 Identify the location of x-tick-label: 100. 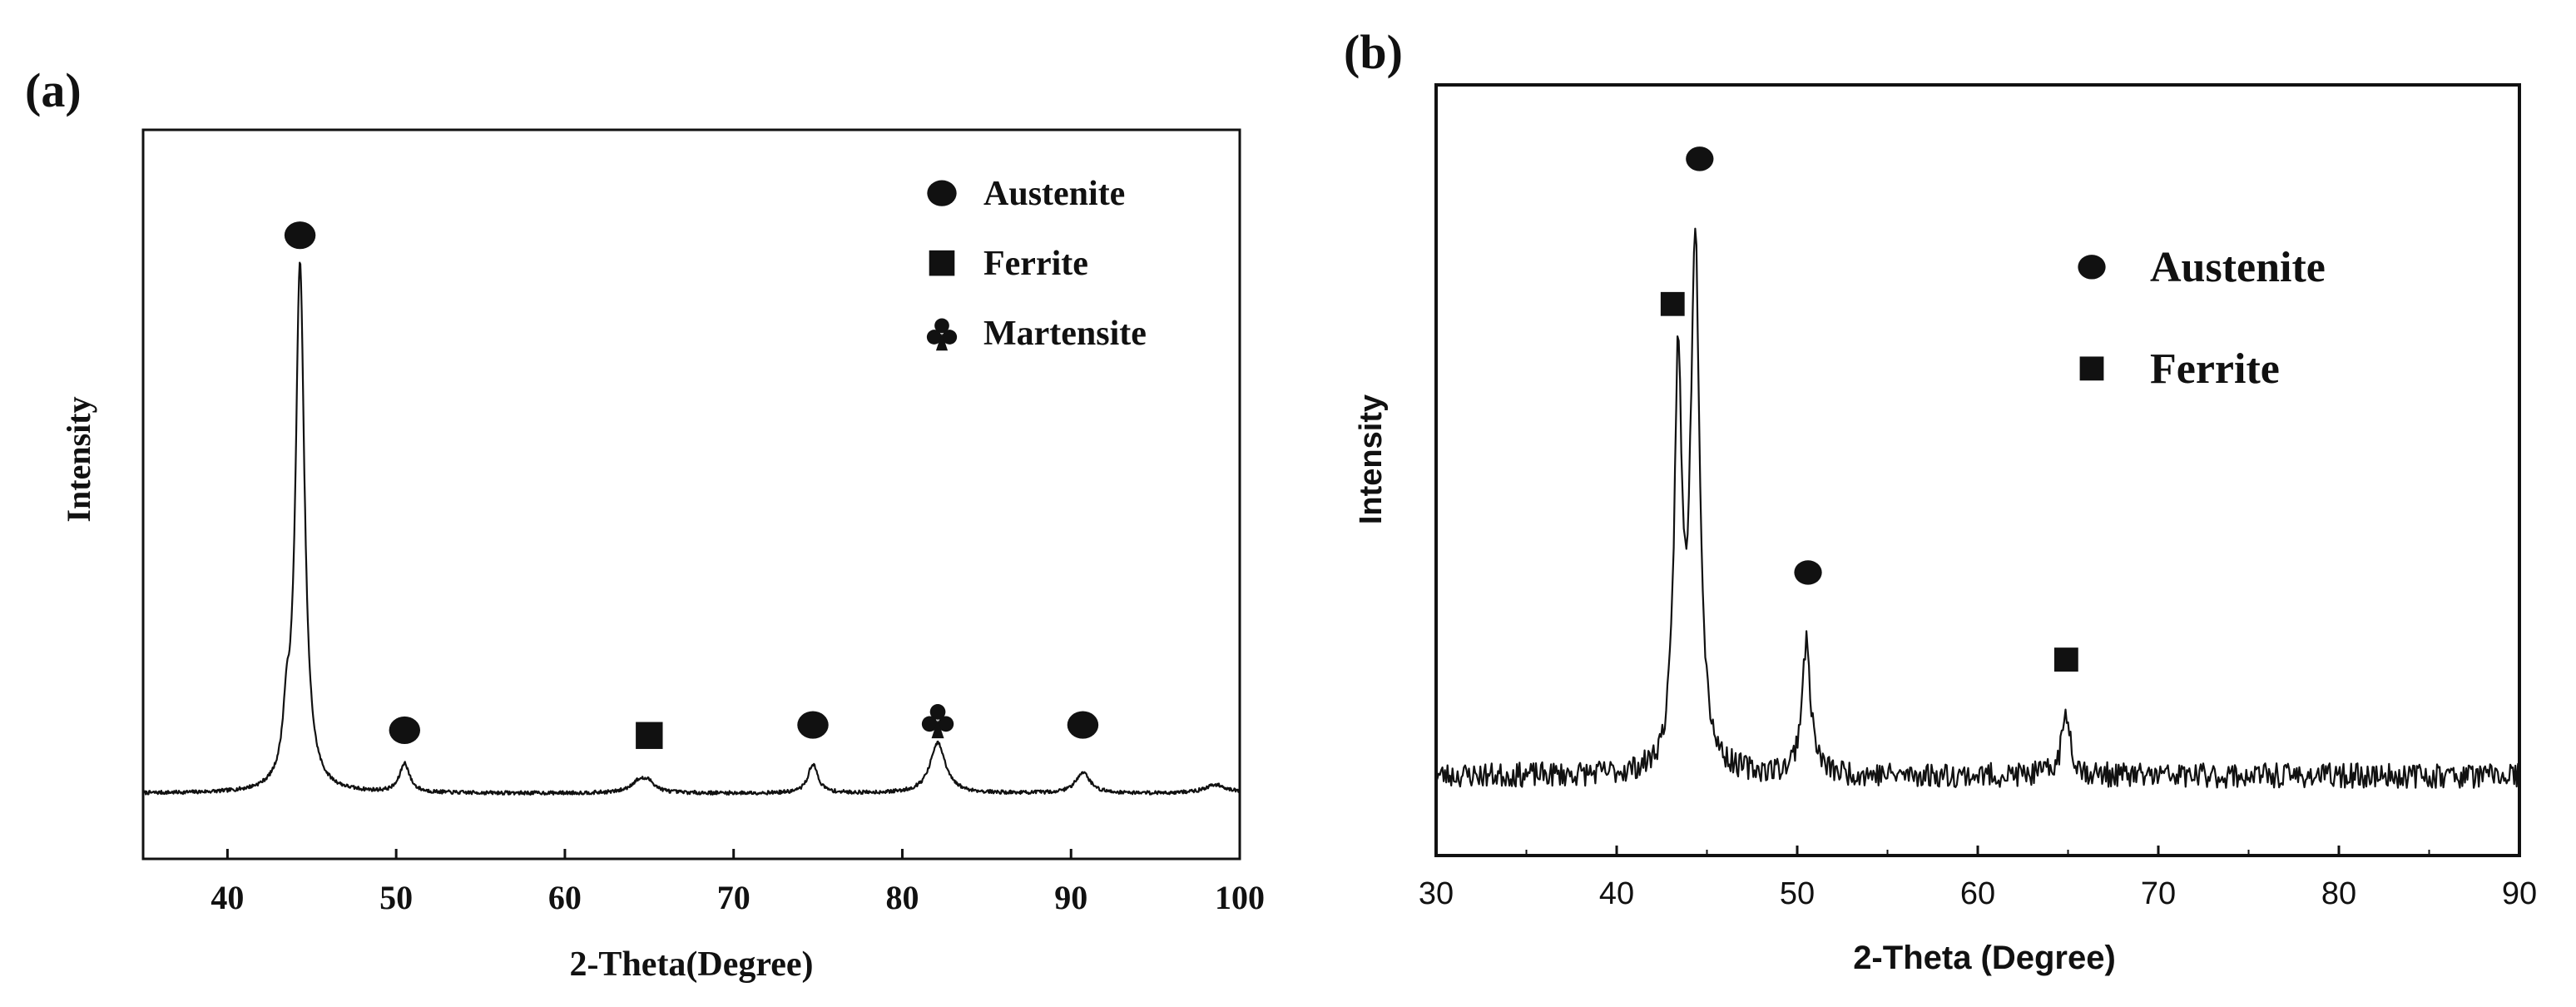
(1240, 897).